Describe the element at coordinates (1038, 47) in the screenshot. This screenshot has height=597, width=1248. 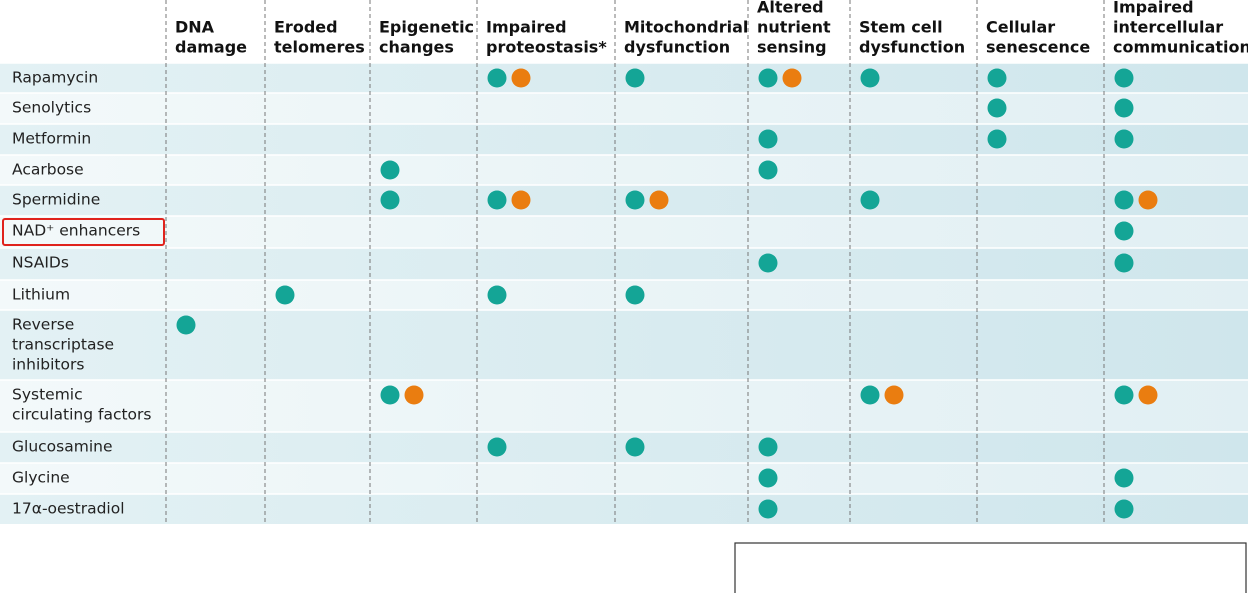
I see `column-header: senescence` at that location.